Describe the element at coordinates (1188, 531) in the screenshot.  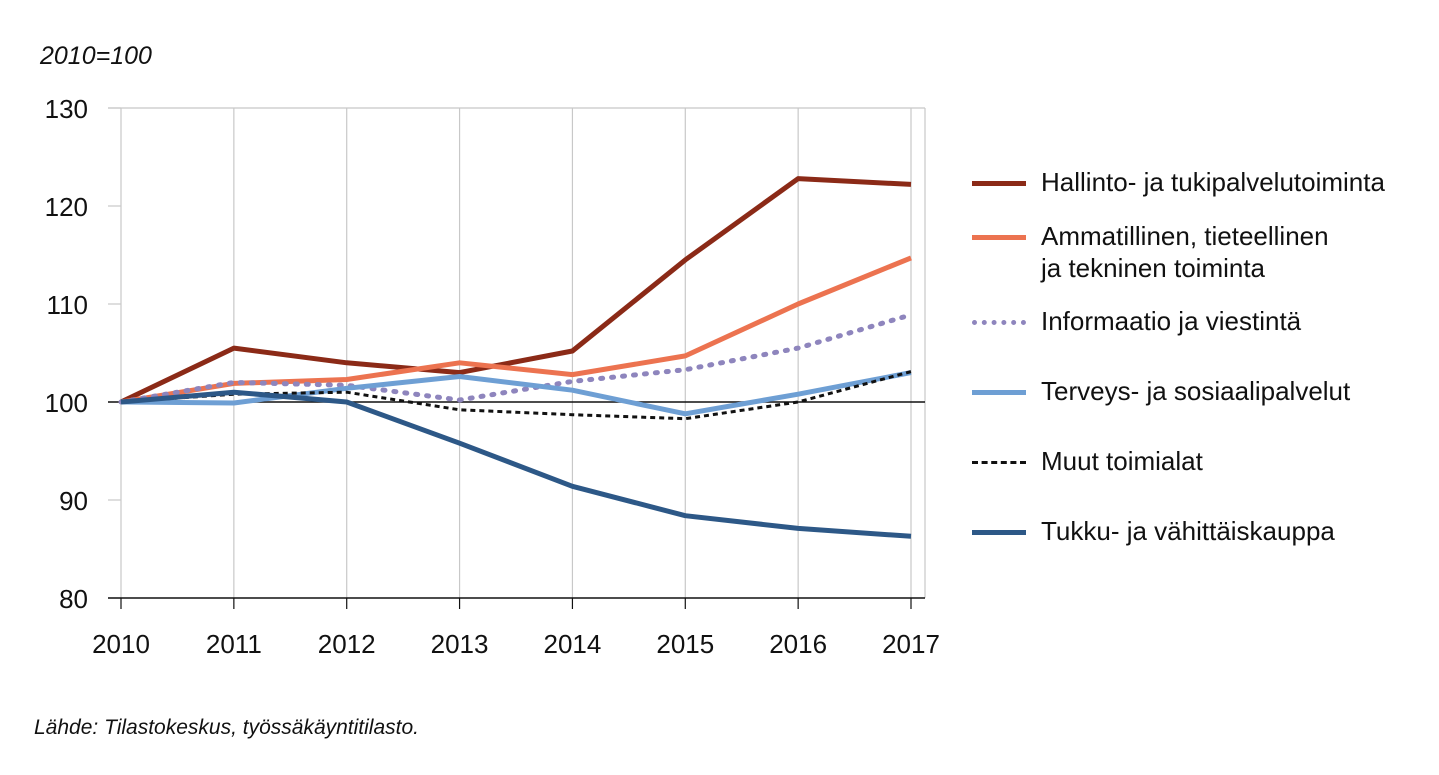
I see `legend-label-5: Tukku- ja vähittäiskauppa` at that location.